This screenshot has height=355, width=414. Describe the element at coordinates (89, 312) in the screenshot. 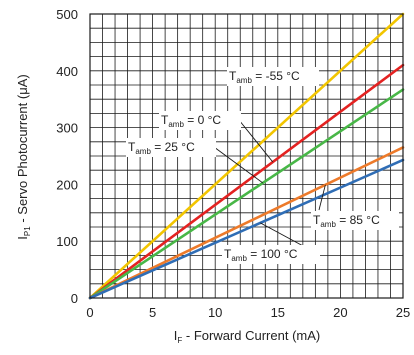

I see `x-tick-label: 0` at that location.